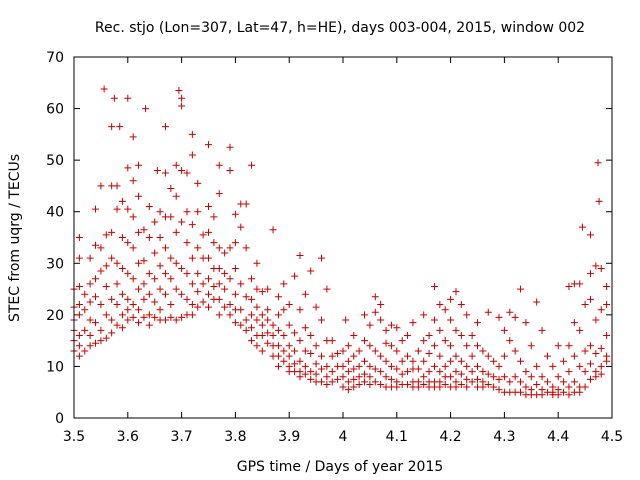 The width and height of the screenshot is (640, 480). I want to click on x-tick-label: 3.8, so click(235, 437).